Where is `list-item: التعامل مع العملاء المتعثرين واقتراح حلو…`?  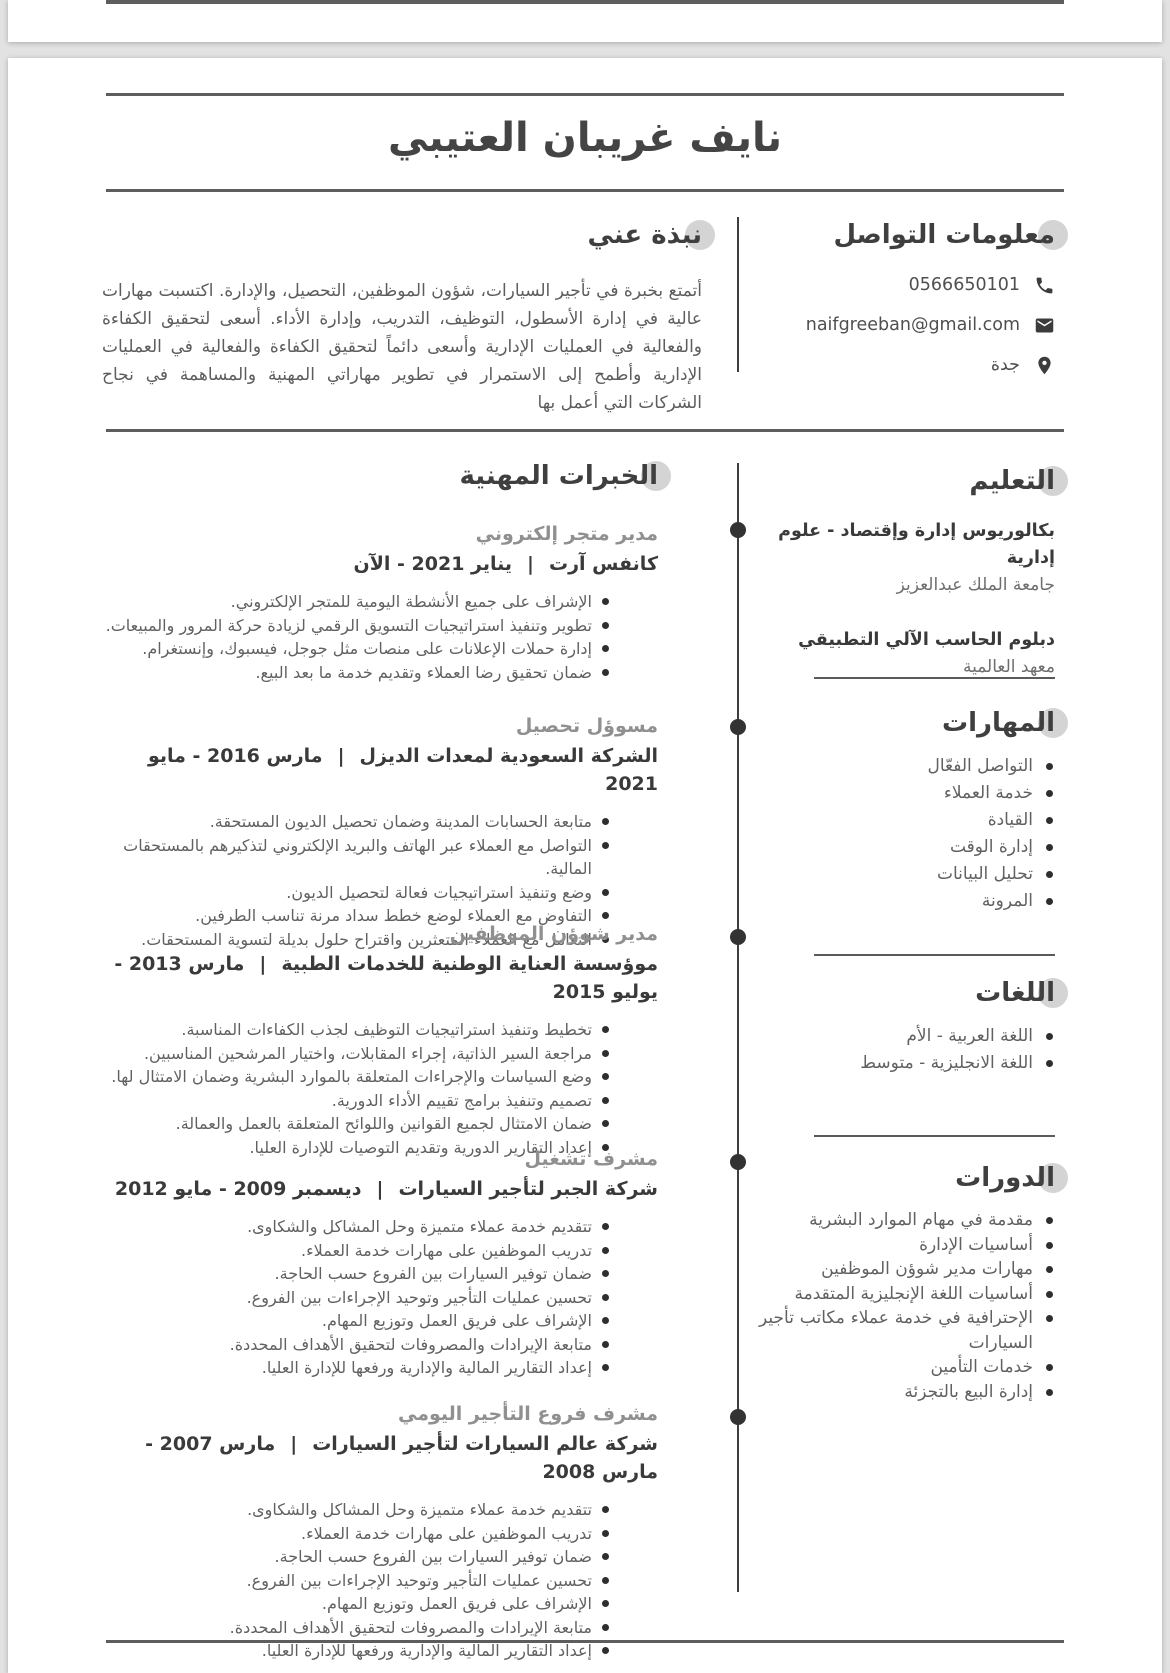 list-item: التعامل مع العملاء المتعثرين واقتراح حلو… is located at coordinates (377, 940).